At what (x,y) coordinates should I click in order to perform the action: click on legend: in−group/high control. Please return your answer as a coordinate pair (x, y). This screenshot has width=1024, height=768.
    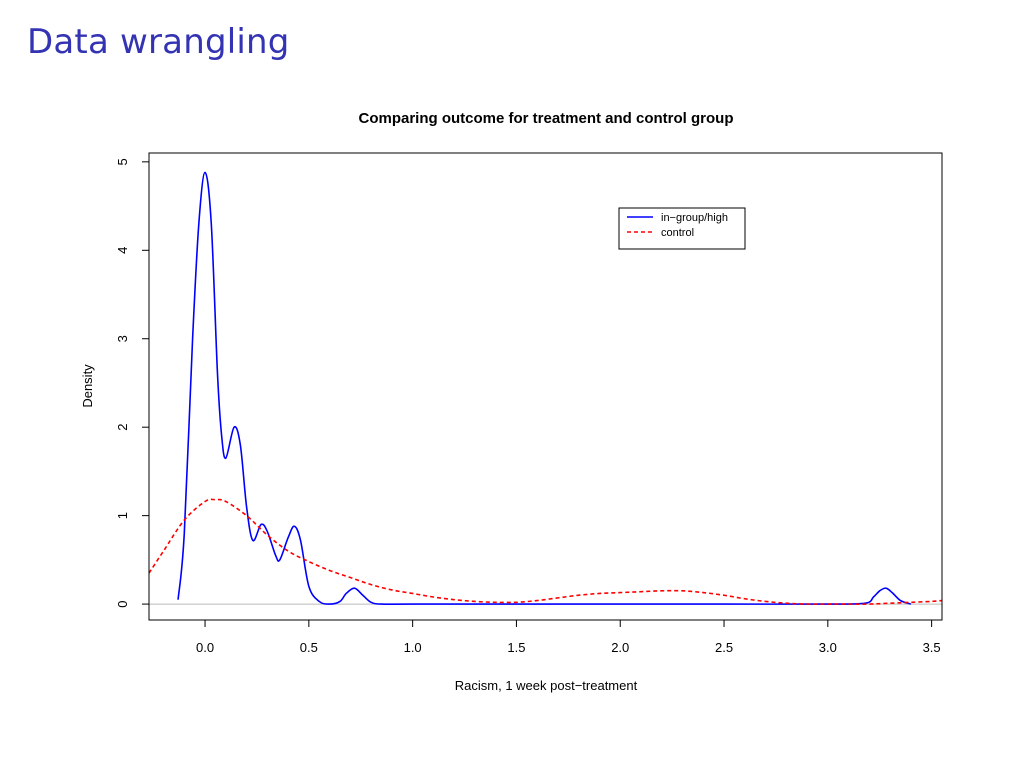
    Looking at the image, I should click on (682, 228).